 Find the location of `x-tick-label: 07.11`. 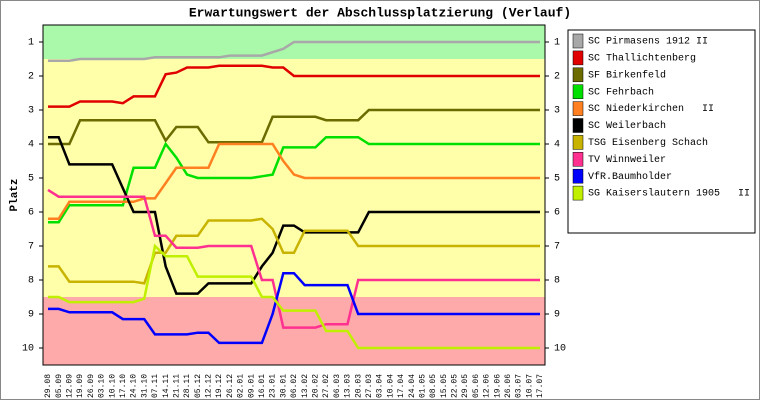

x-tick-label: 07.11 is located at coordinates (155, 386).